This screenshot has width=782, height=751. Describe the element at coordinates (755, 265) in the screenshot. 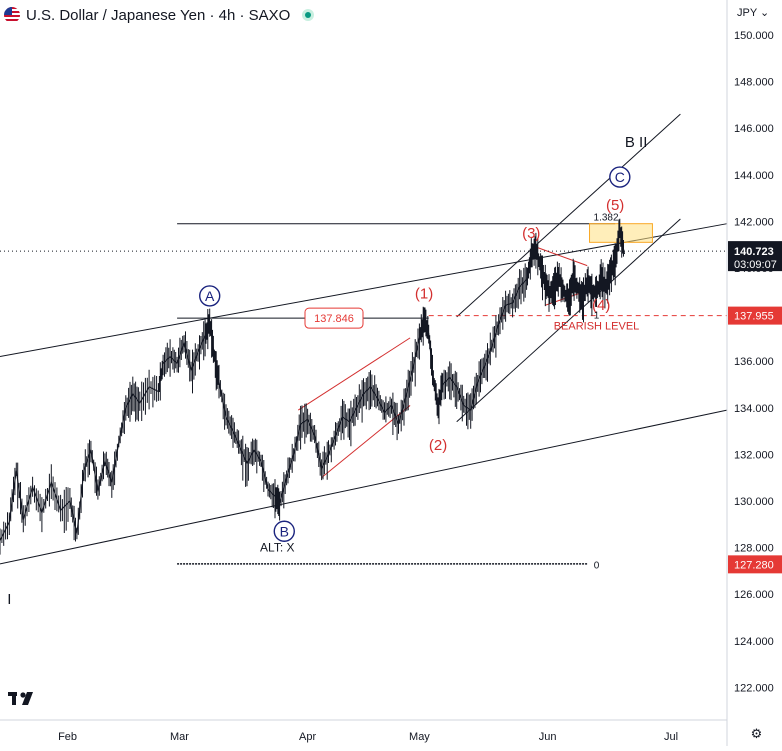

I see `countdown-value: 03:09:07` at that location.